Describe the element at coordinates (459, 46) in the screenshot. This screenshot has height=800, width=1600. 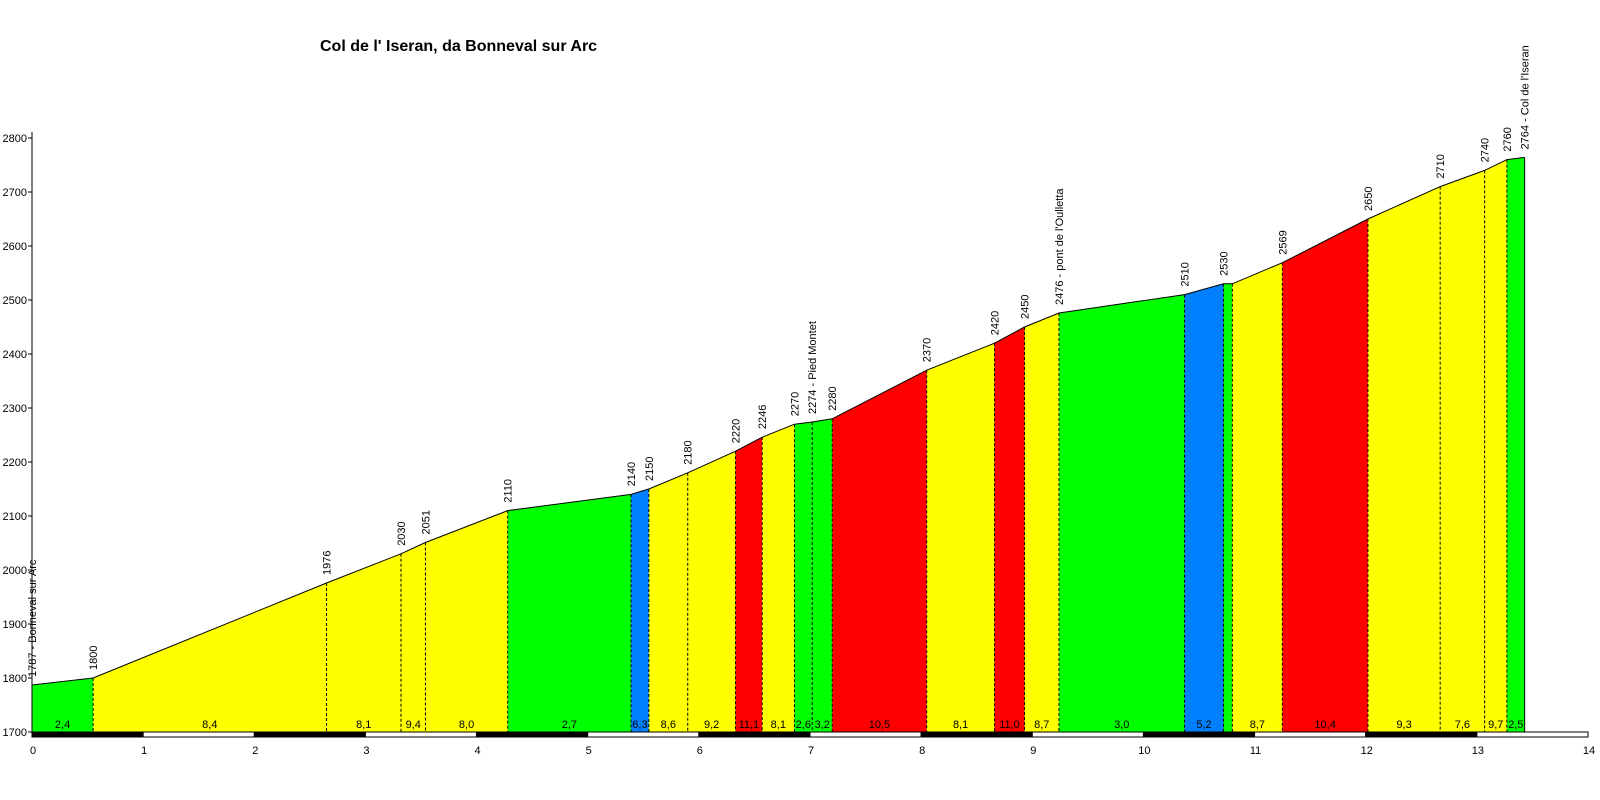
I see `chart-title: Col de l' Iseran, da Bonneval sur Arc` at that location.